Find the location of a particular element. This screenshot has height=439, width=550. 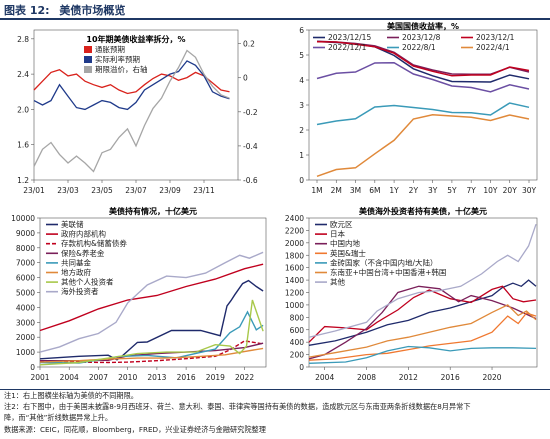

y-tick-label: 6000 is located at coordinates (25, 278).